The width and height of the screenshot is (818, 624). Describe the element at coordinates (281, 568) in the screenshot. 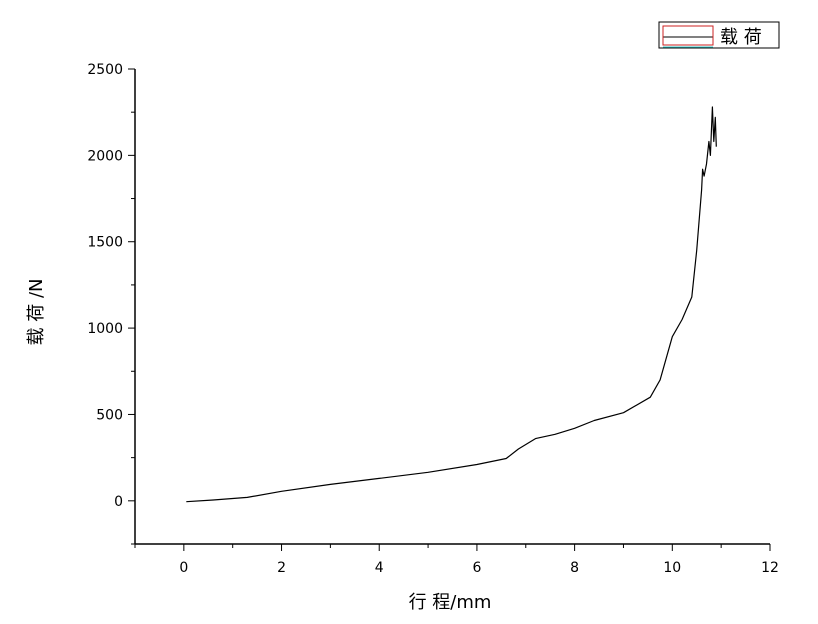

I see `x-tick-label: 2` at that location.